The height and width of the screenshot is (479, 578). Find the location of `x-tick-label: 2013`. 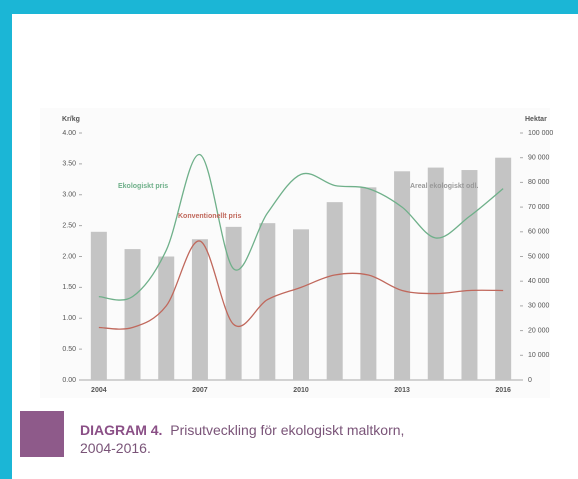

x-tick-label: 2013 is located at coordinates (402, 390).